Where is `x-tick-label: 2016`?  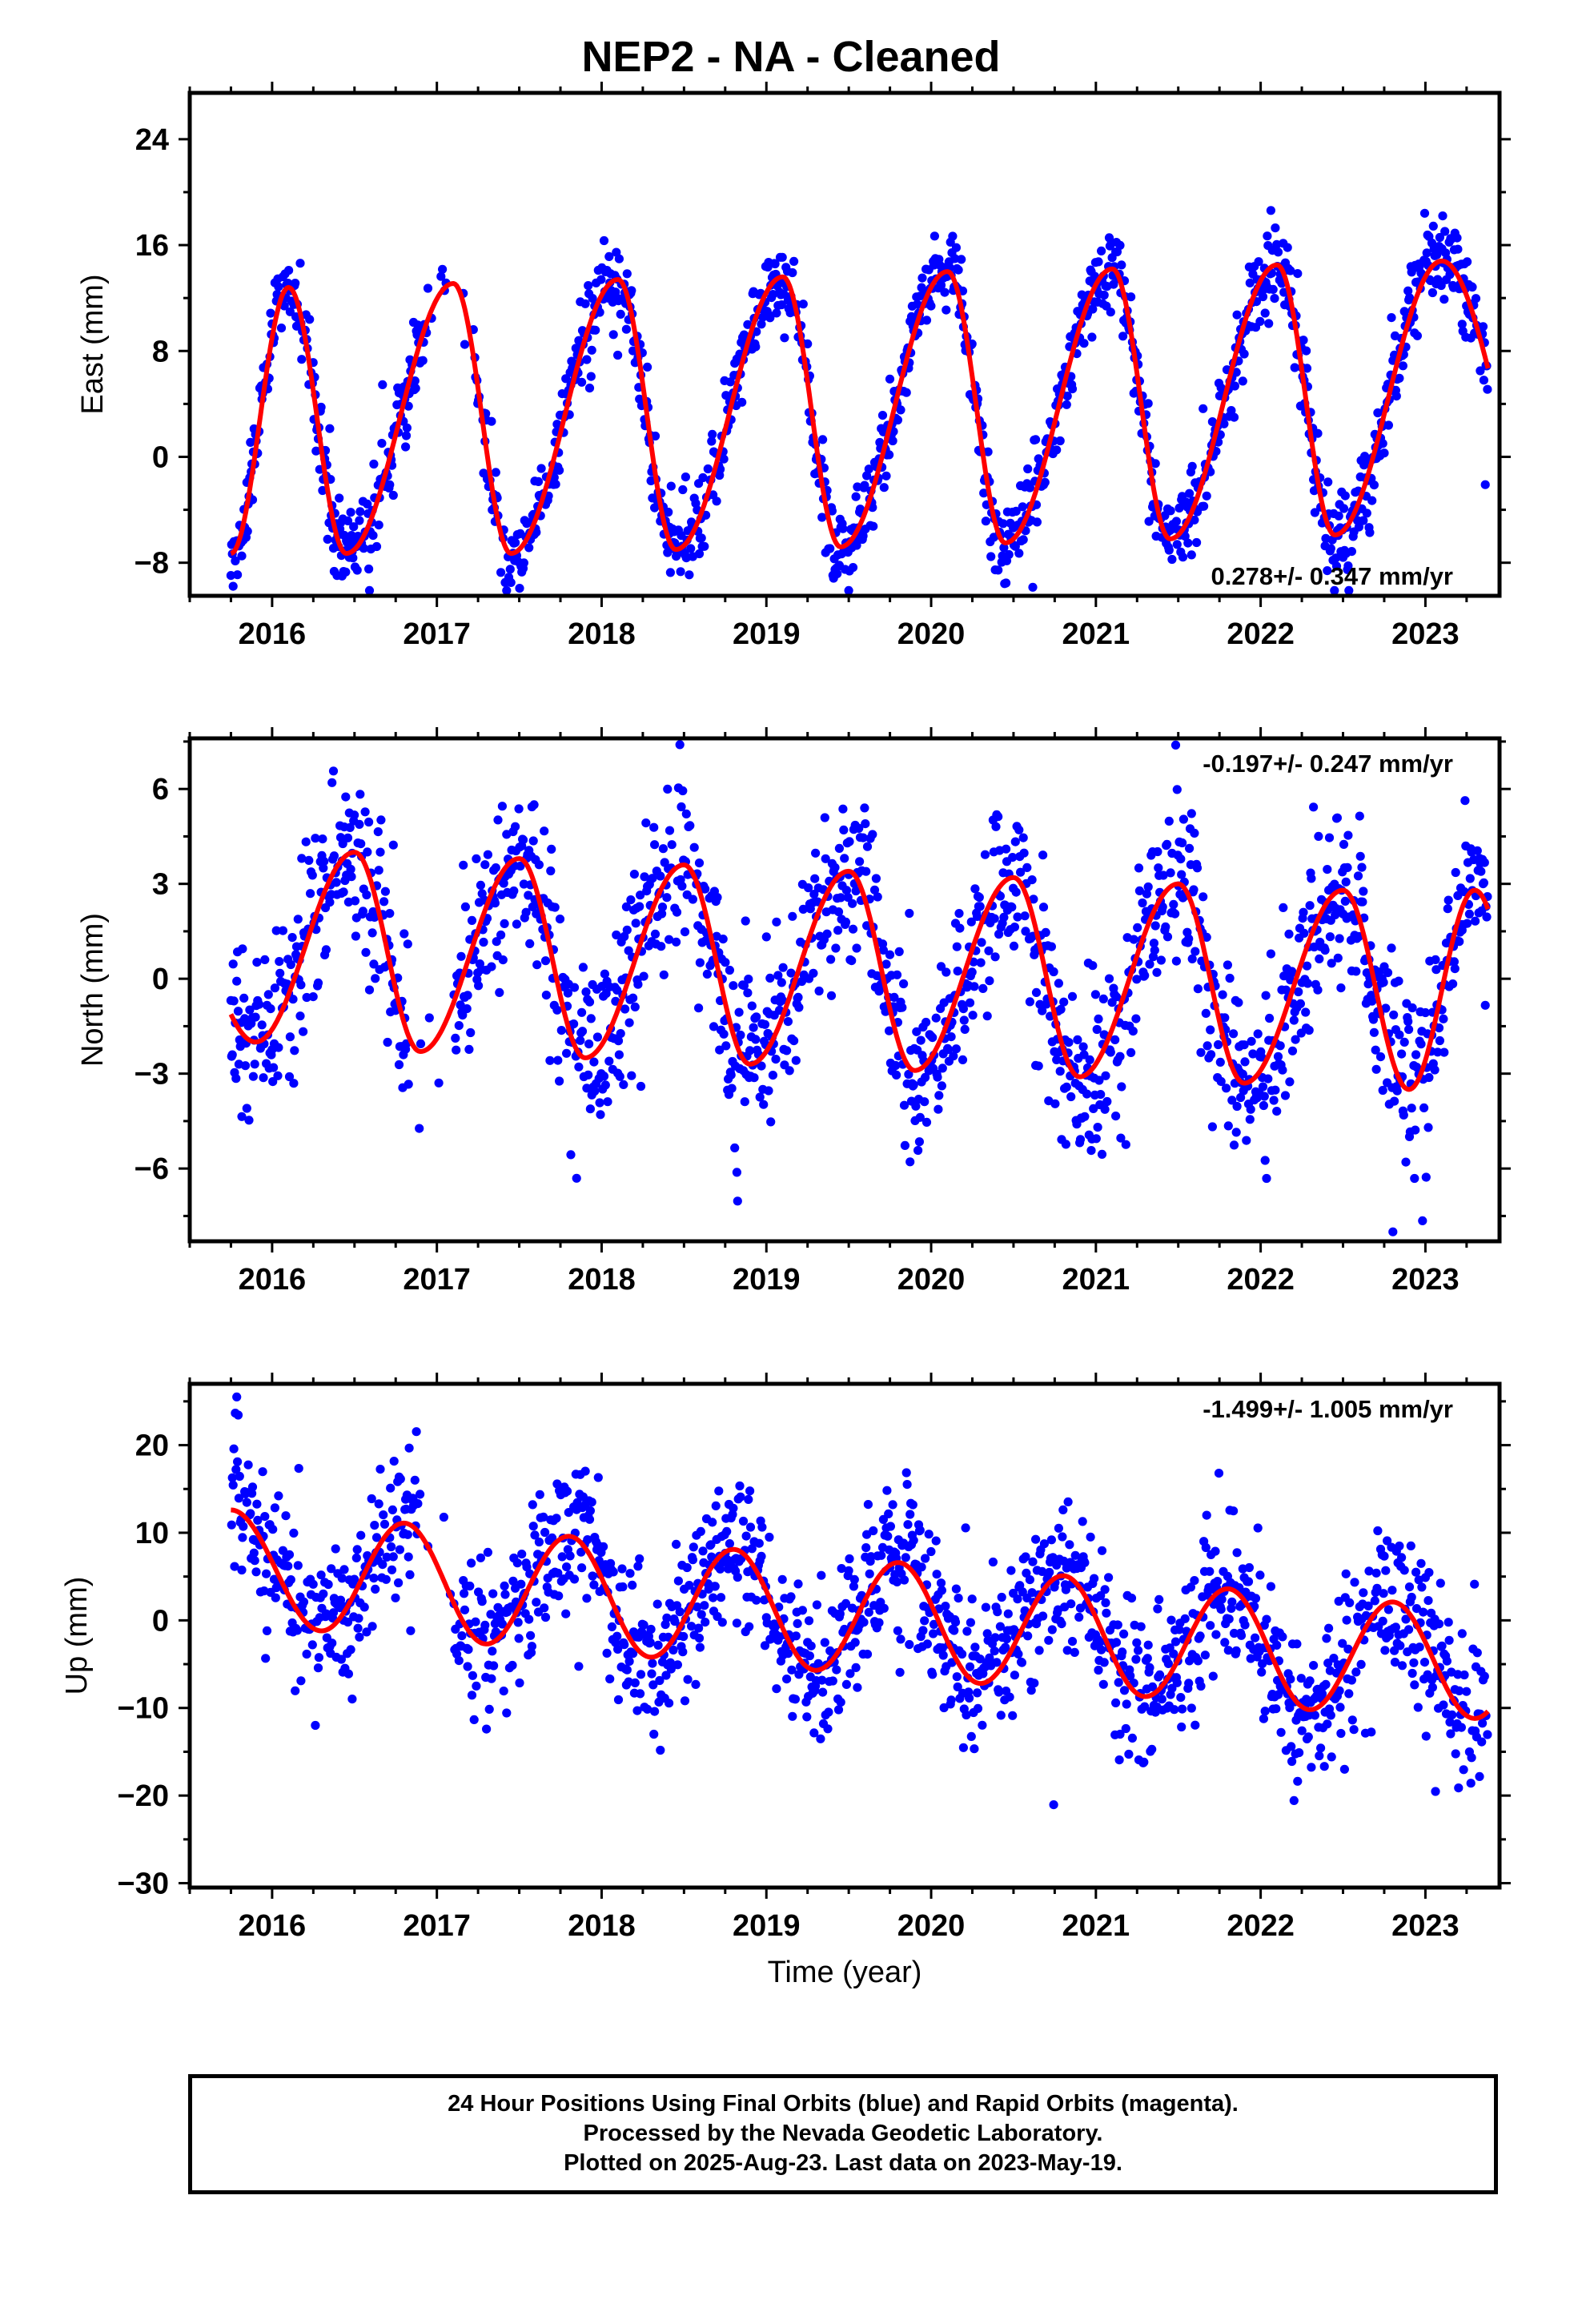 x-tick-label: 2016 is located at coordinates (273, 1280).